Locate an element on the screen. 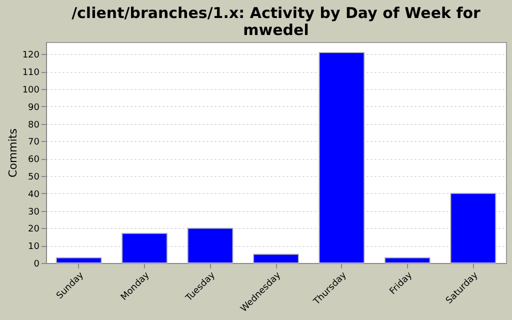 Image resolution: width=512 pixels, height=320 pixels. y-tick-label: 0 is located at coordinates (37, 265).